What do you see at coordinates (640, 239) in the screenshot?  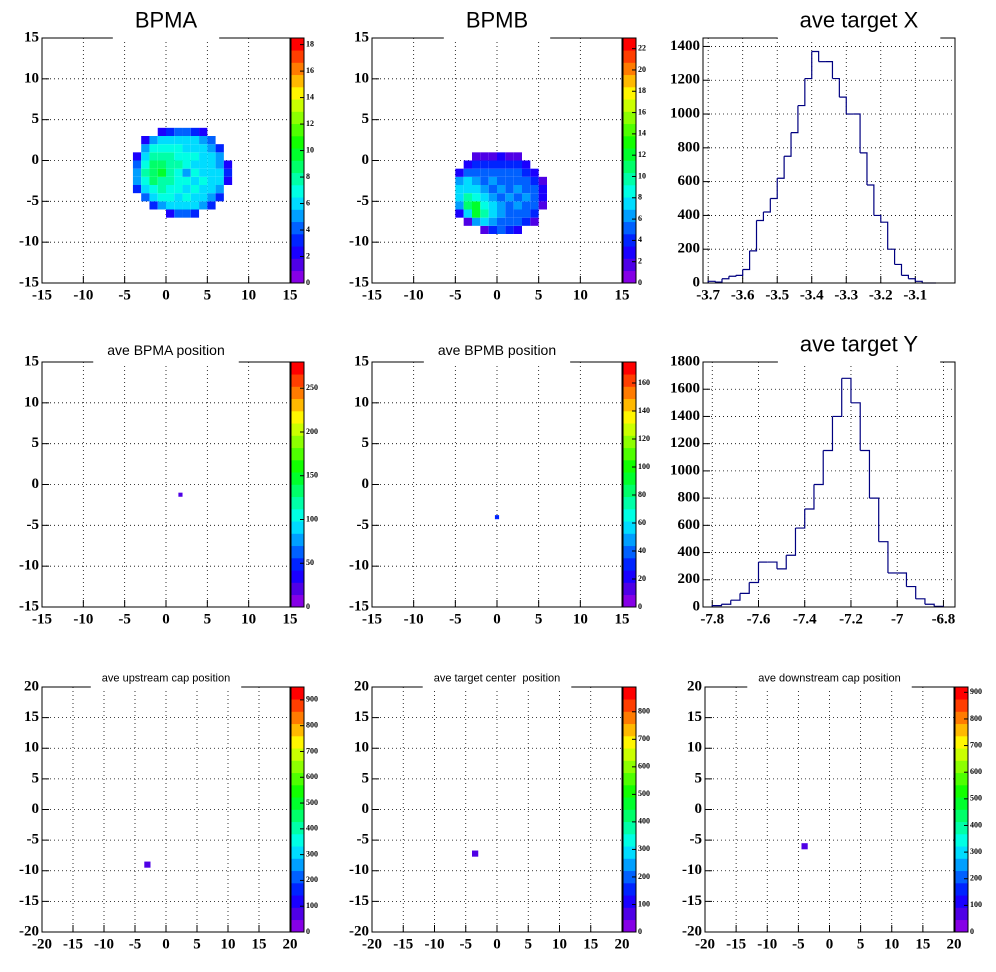 I see `colorbar-tick-label: 4` at bounding box center [640, 239].